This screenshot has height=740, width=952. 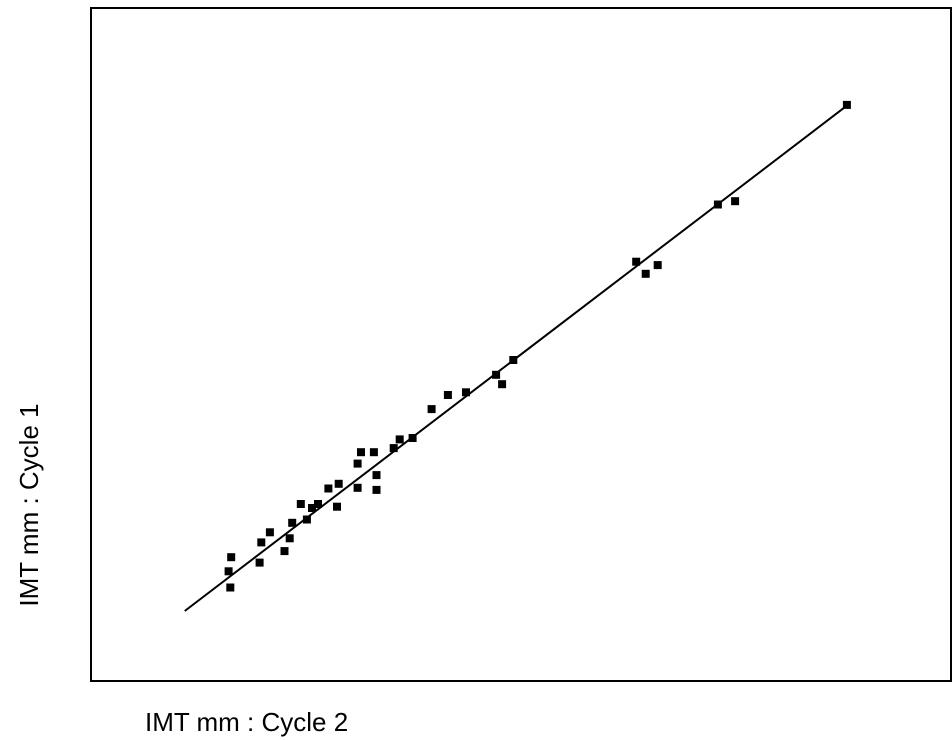 I want to click on x-axis-label: IMT mm : Cycle 2, so click(x=246, y=722).